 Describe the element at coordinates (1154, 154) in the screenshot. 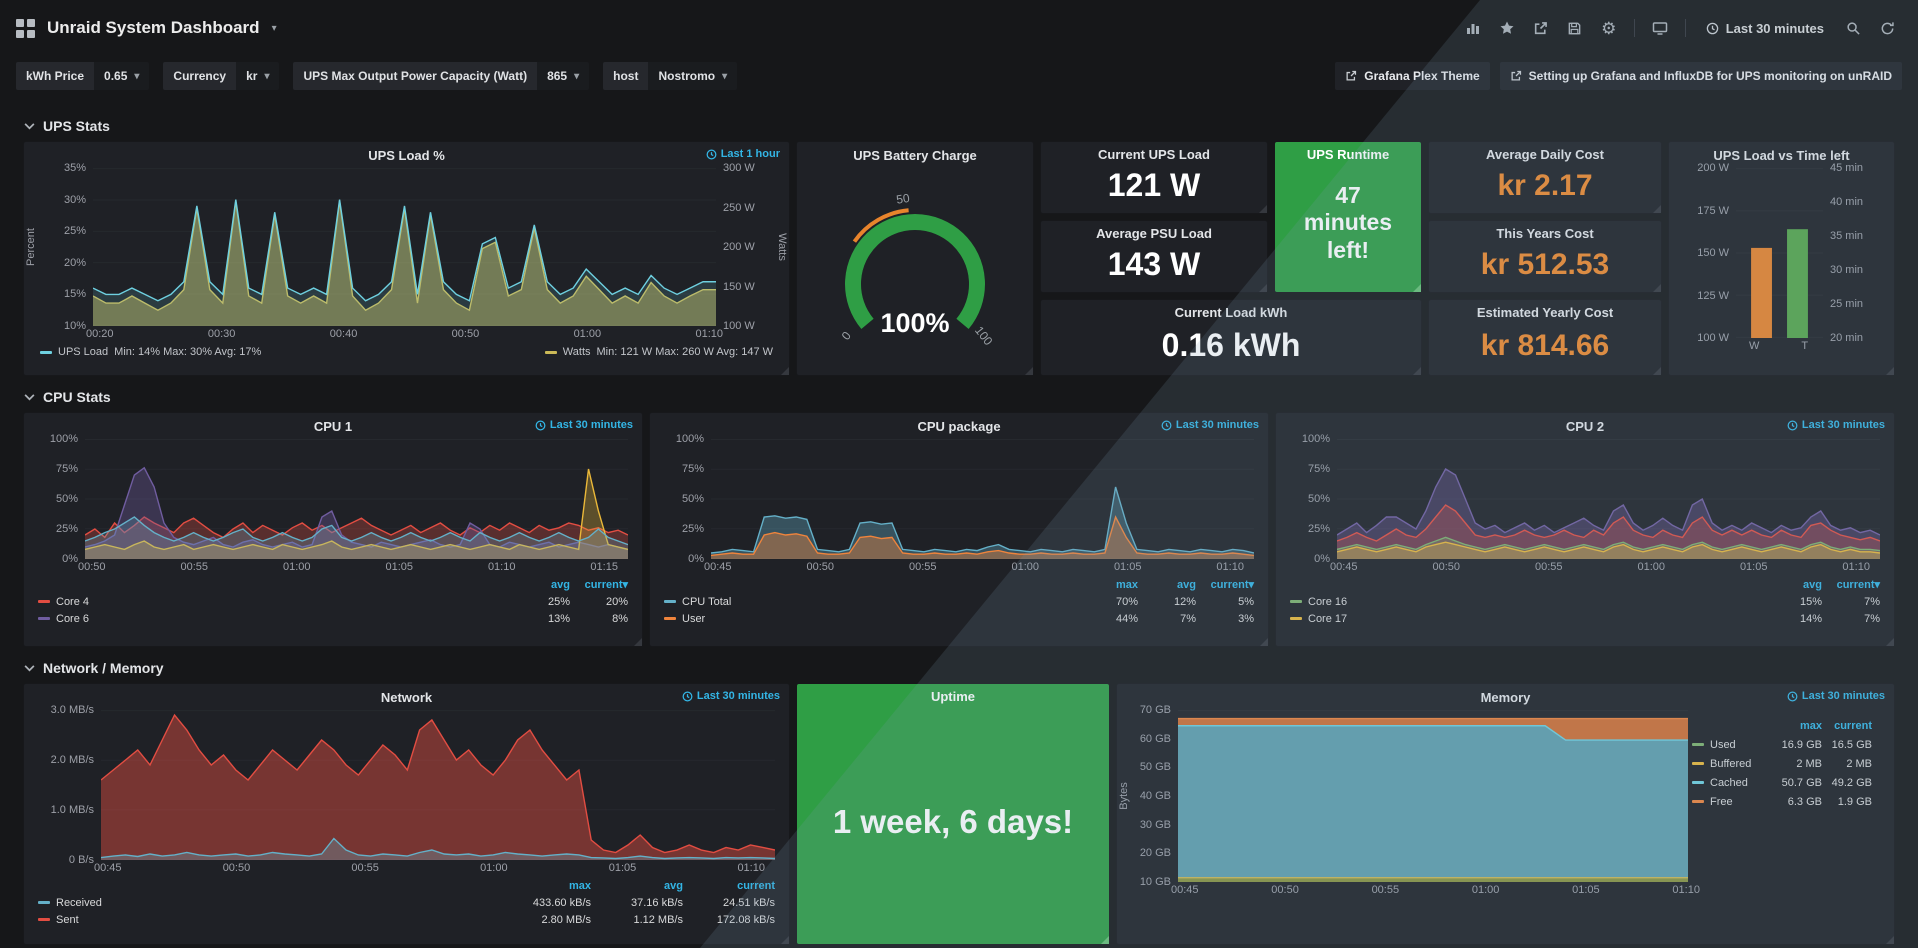

I see `panel-title: Current UPS Load` at that location.